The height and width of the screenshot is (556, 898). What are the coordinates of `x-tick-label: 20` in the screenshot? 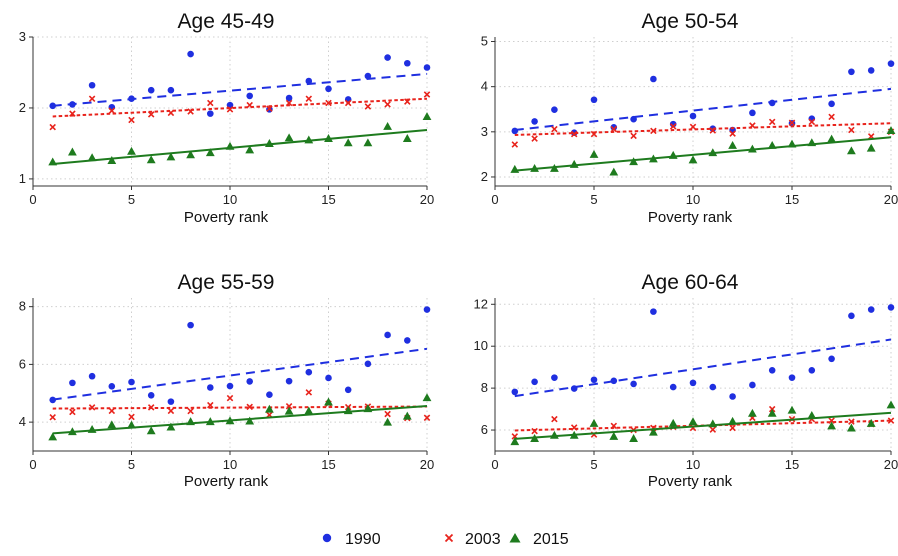 It's located at (891, 199).